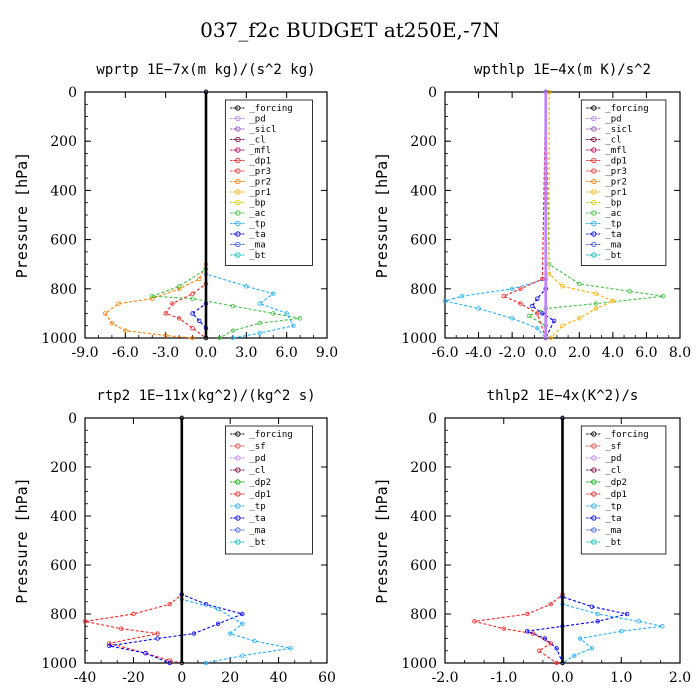 This screenshot has width=700, height=700. What do you see at coordinates (287, 353) in the screenshot?
I see `x-tick-label: 6.0` at bounding box center [287, 353].